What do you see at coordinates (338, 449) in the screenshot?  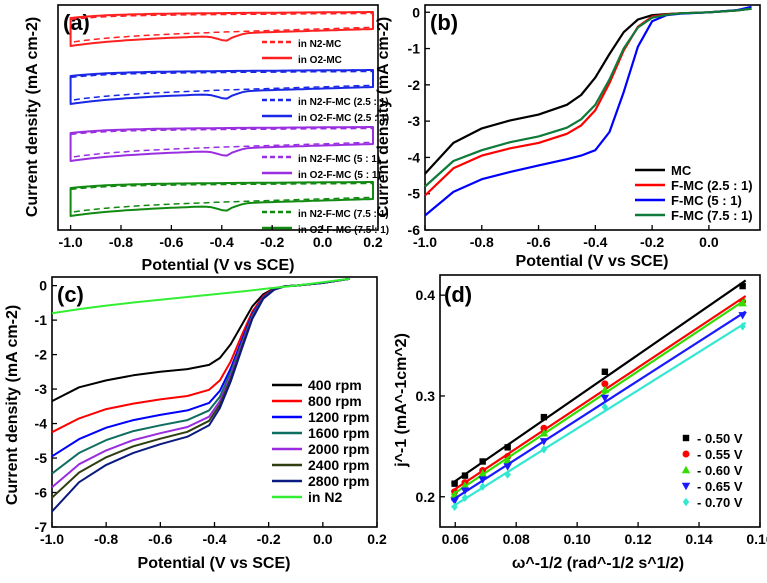 I see `panel-c-legend-2000-rpm-label: 2000 rpm` at bounding box center [338, 449].